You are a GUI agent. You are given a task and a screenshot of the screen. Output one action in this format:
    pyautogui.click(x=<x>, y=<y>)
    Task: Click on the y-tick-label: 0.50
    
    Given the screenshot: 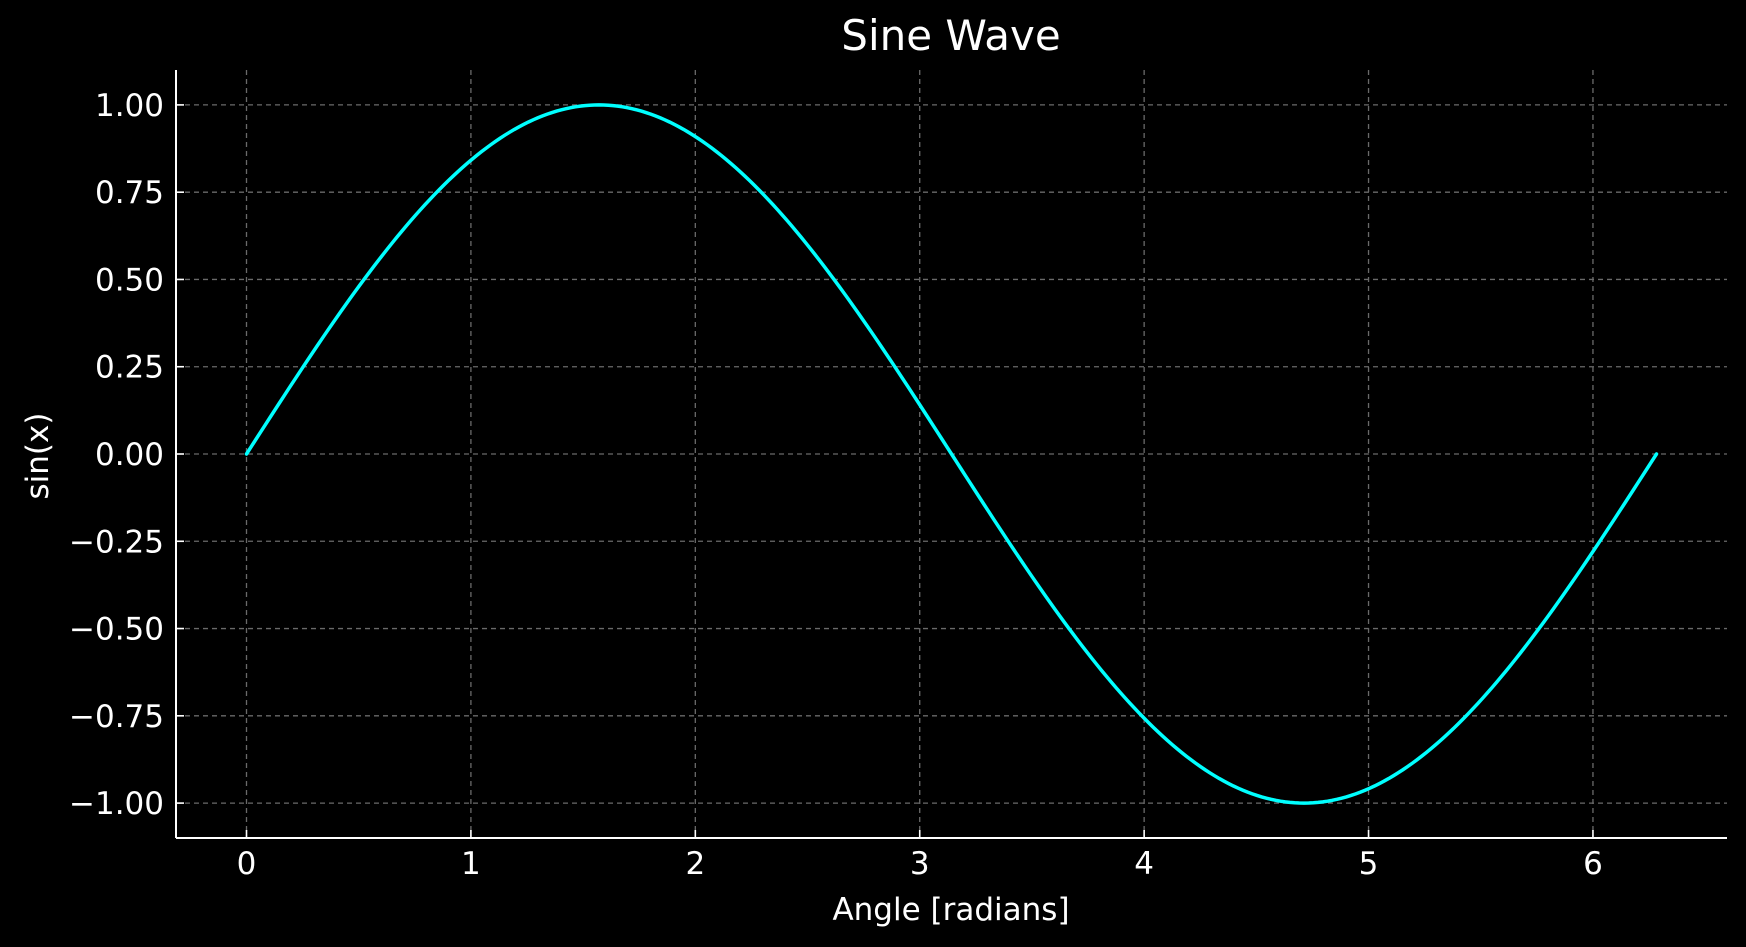 What is the action you would take?
    pyautogui.click(x=129, y=280)
    